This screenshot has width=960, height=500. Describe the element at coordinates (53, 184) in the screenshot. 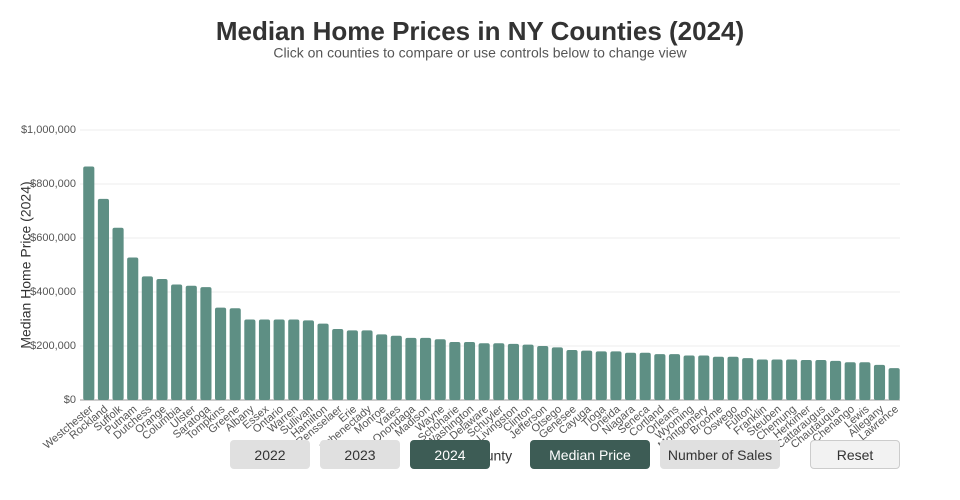

I see `y-tick-label: $800,000` at that location.